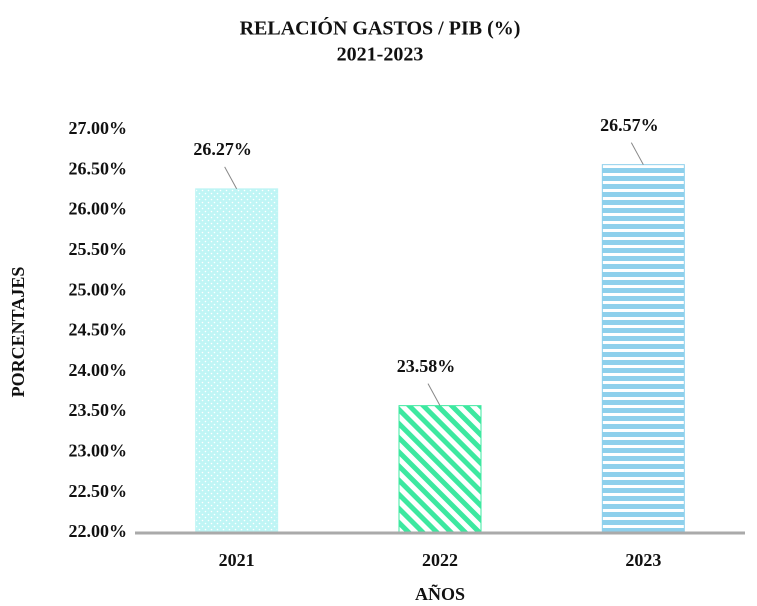  Describe the element at coordinates (98, 128) in the screenshot. I see `y-tick-label: 27.00%` at that location.